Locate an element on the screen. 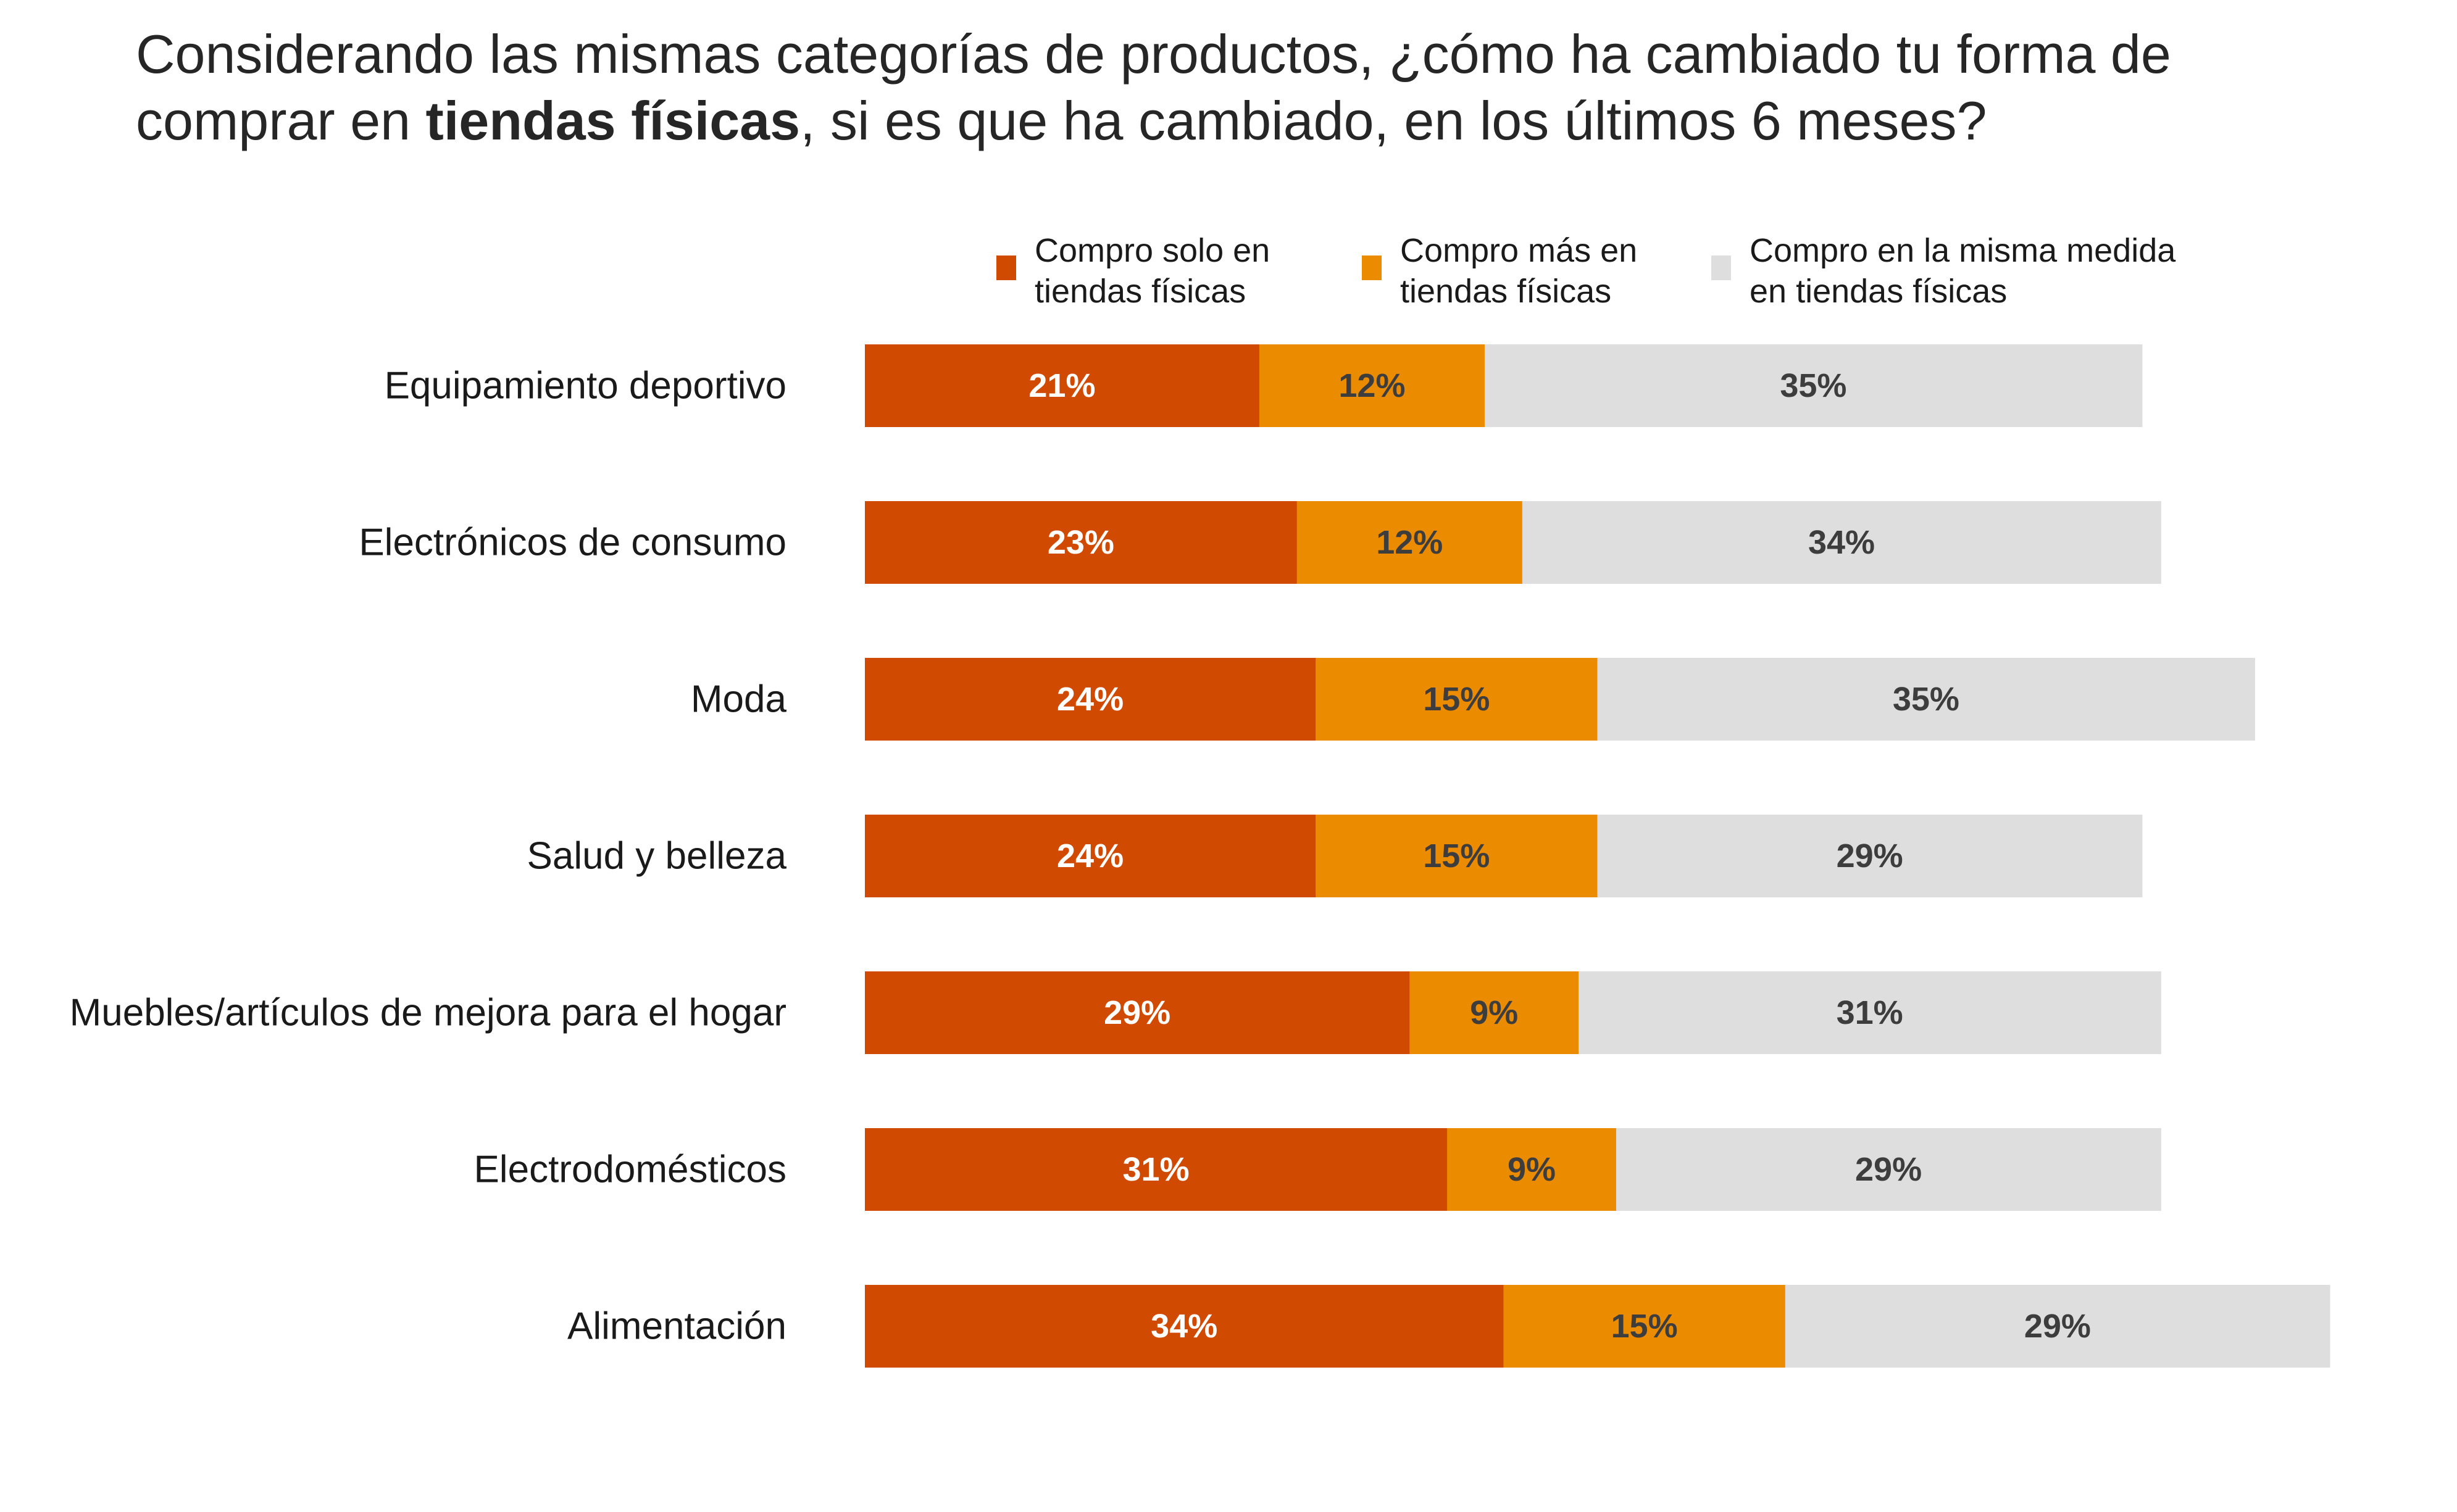 This screenshot has height=1512, width=2457. bar-row: 21% 12% 35% is located at coordinates (1504, 385).